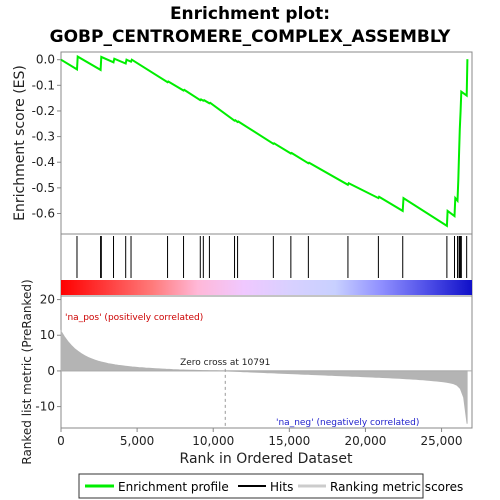 The image size is (500, 500). Describe the element at coordinates (43, 85) in the screenshot. I see `es-y-tick-label: -0.1` at that location.